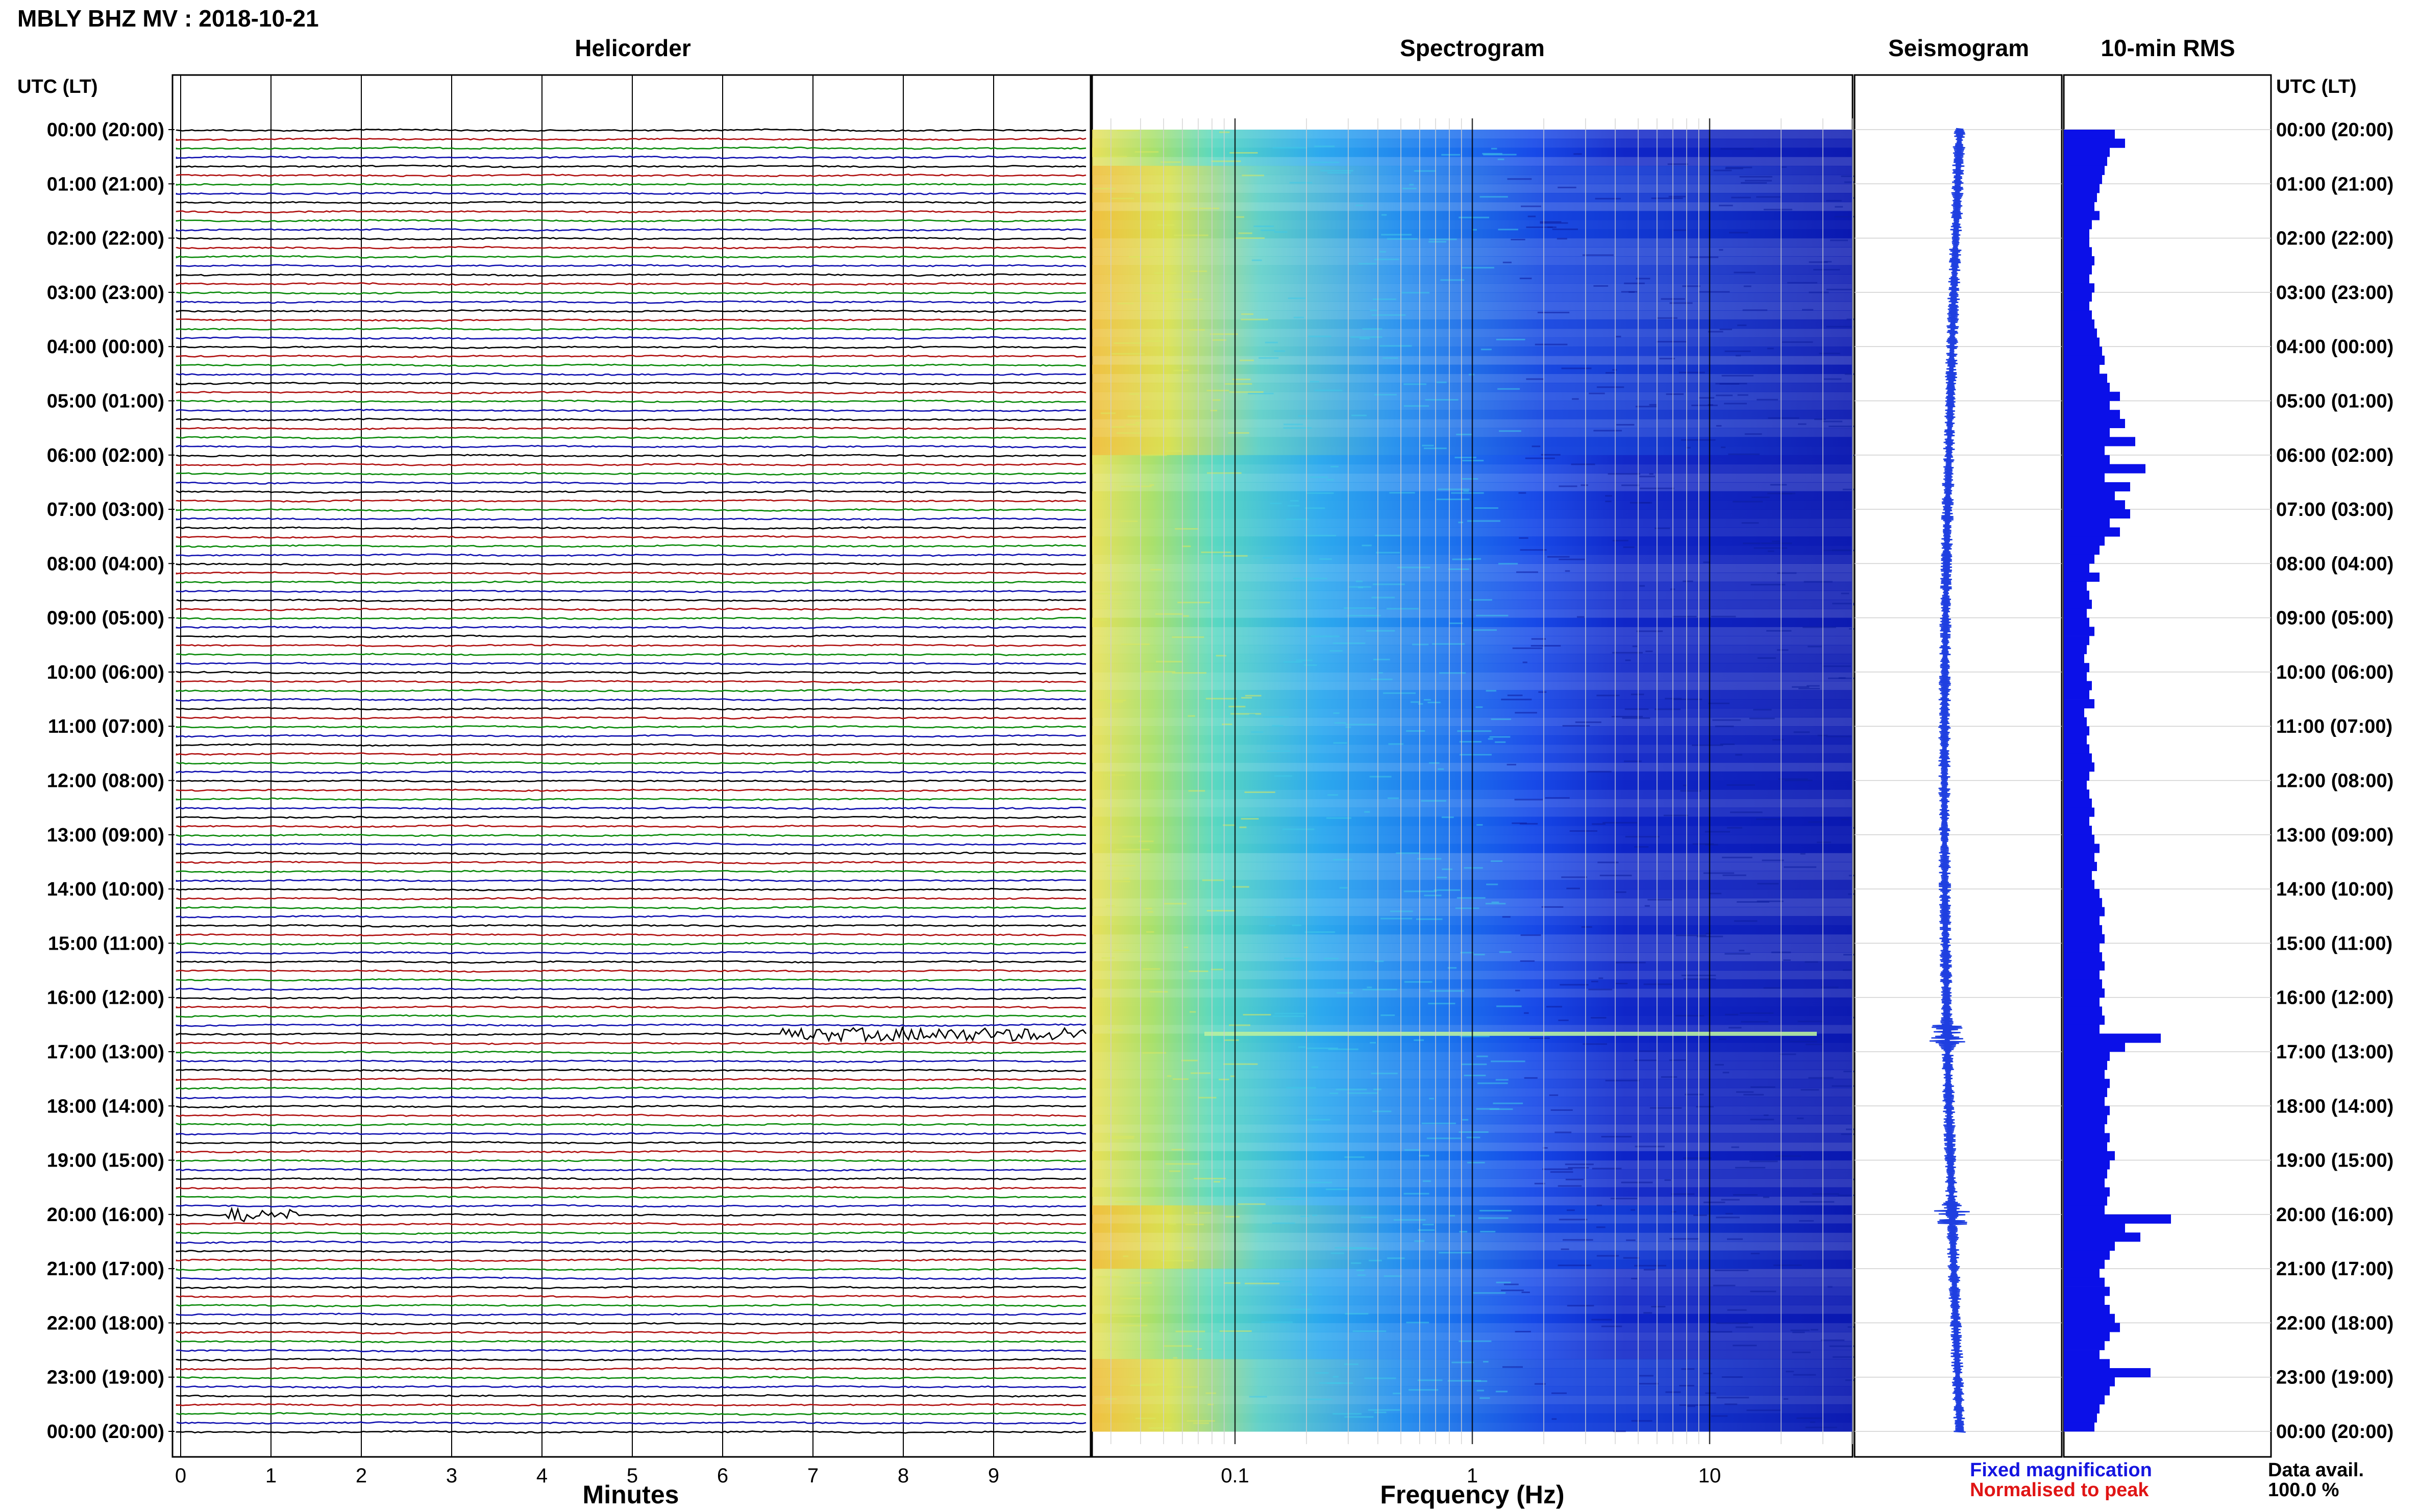 Image resolution: width=2419 pixels, height=1512 pixels. I want to click on seismogram-trace, so click(1949, 780).